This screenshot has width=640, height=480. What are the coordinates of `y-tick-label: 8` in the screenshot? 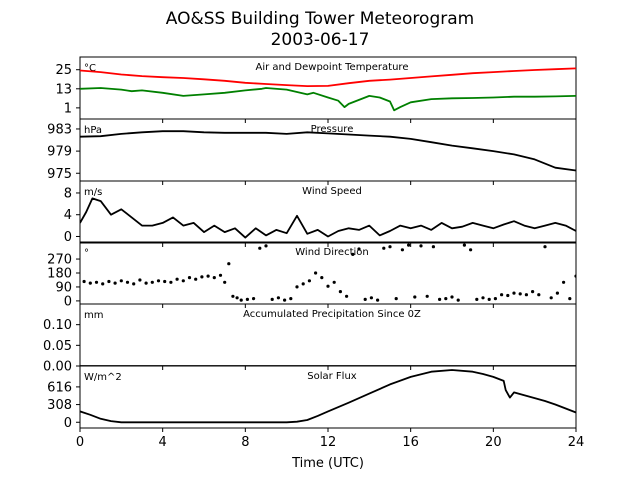 It's located at (68, 193).